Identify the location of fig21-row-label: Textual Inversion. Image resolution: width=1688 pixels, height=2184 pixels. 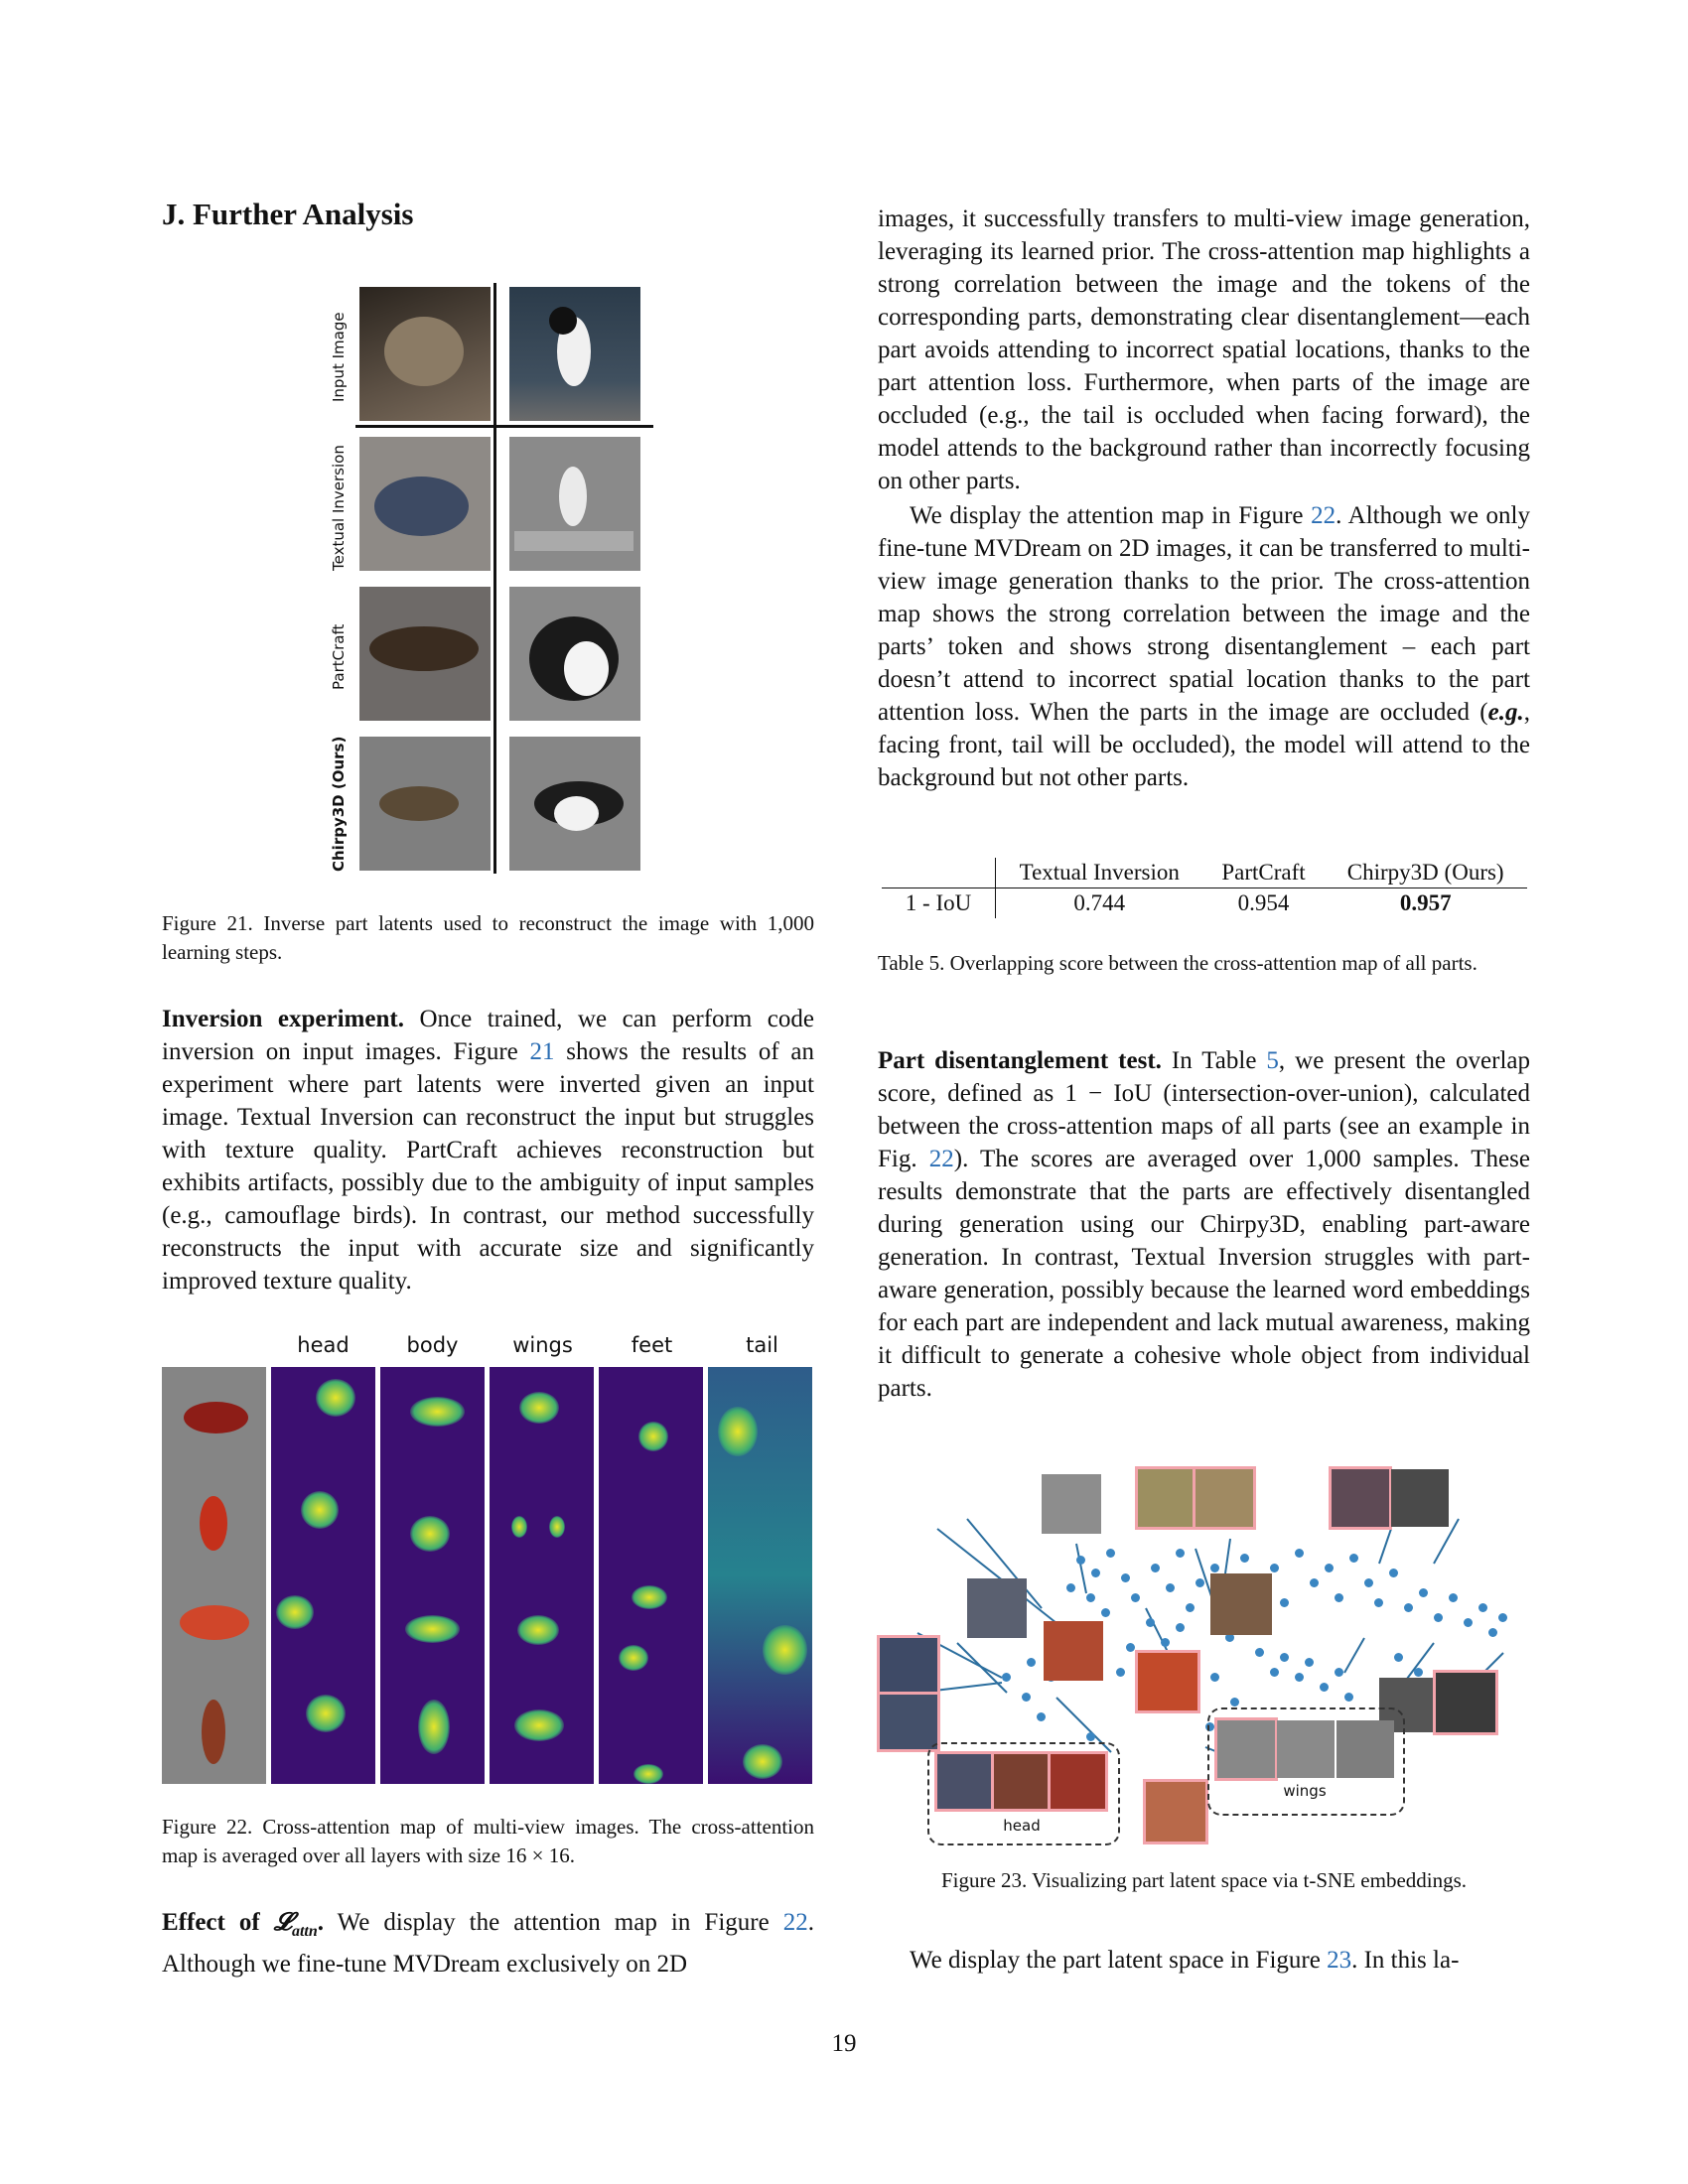
(339, 508).